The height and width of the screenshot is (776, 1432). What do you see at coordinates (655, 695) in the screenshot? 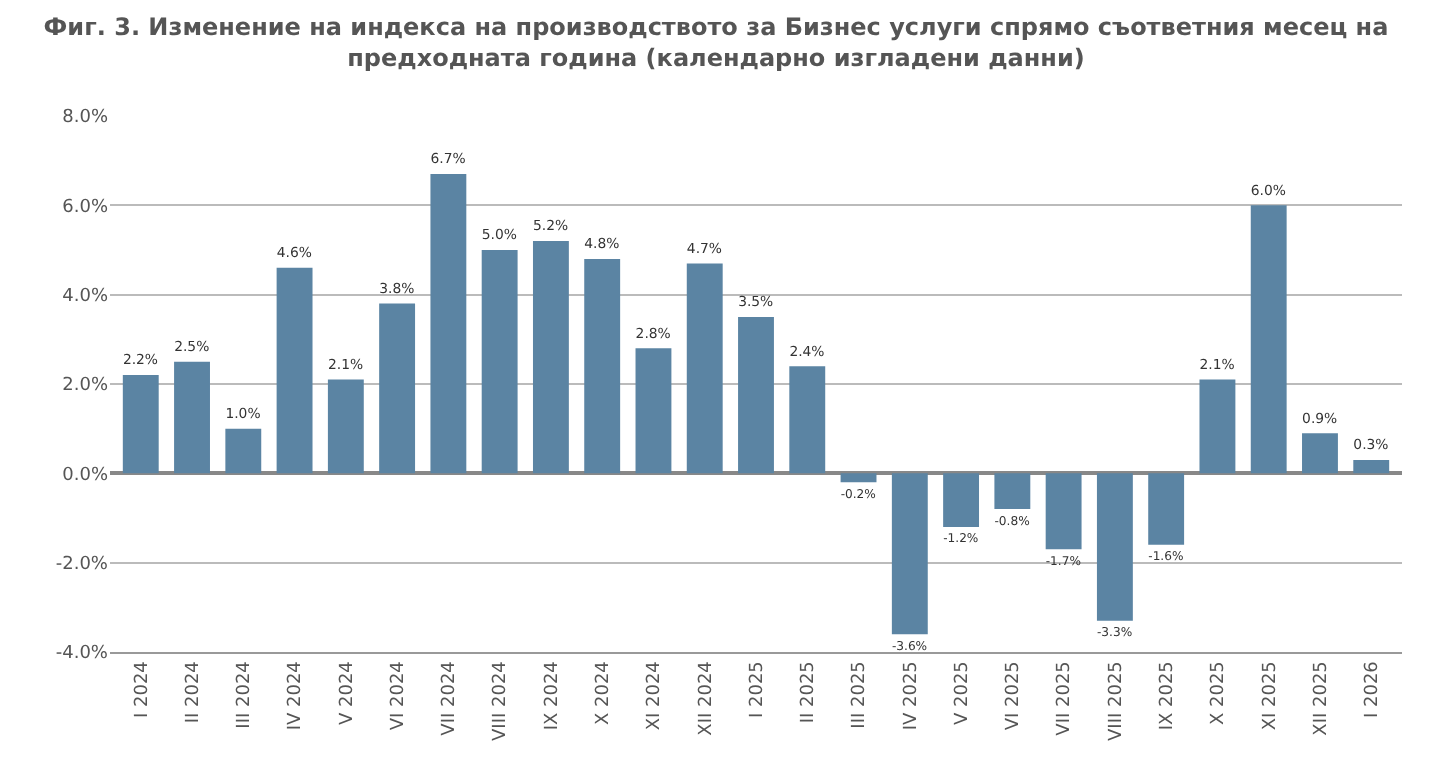
I see `x-tick-label: XI 2024` at bounding box center [655, 695].